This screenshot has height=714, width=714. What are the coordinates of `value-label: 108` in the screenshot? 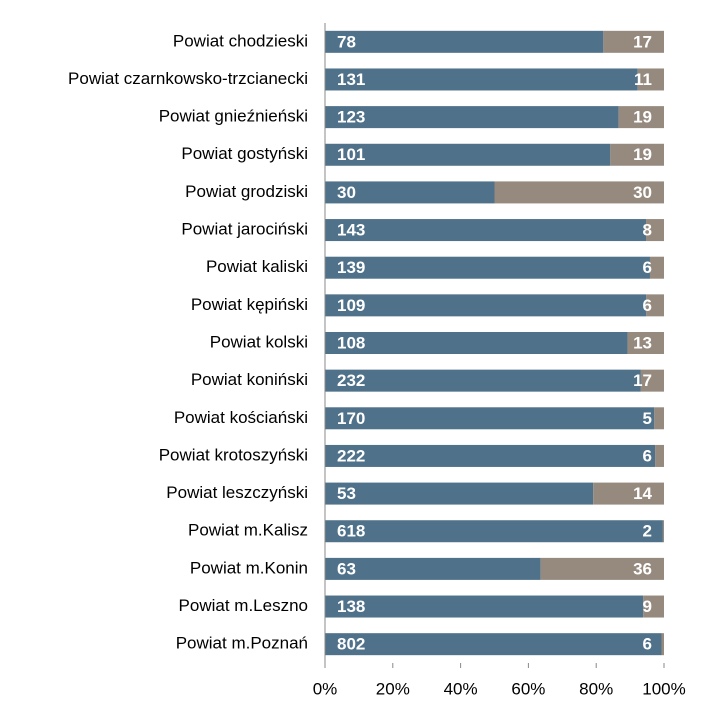 It's located at (351, 342).